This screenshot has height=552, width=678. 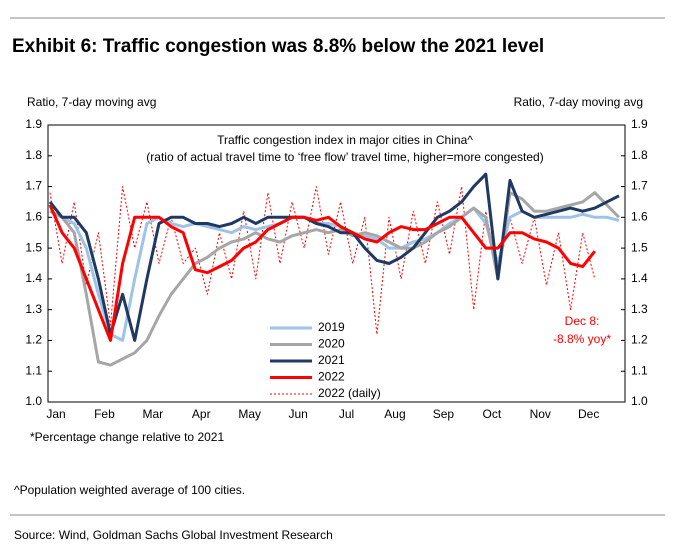 I want to click on y2-tick-label: 1.9, so click(x=639, y=124).